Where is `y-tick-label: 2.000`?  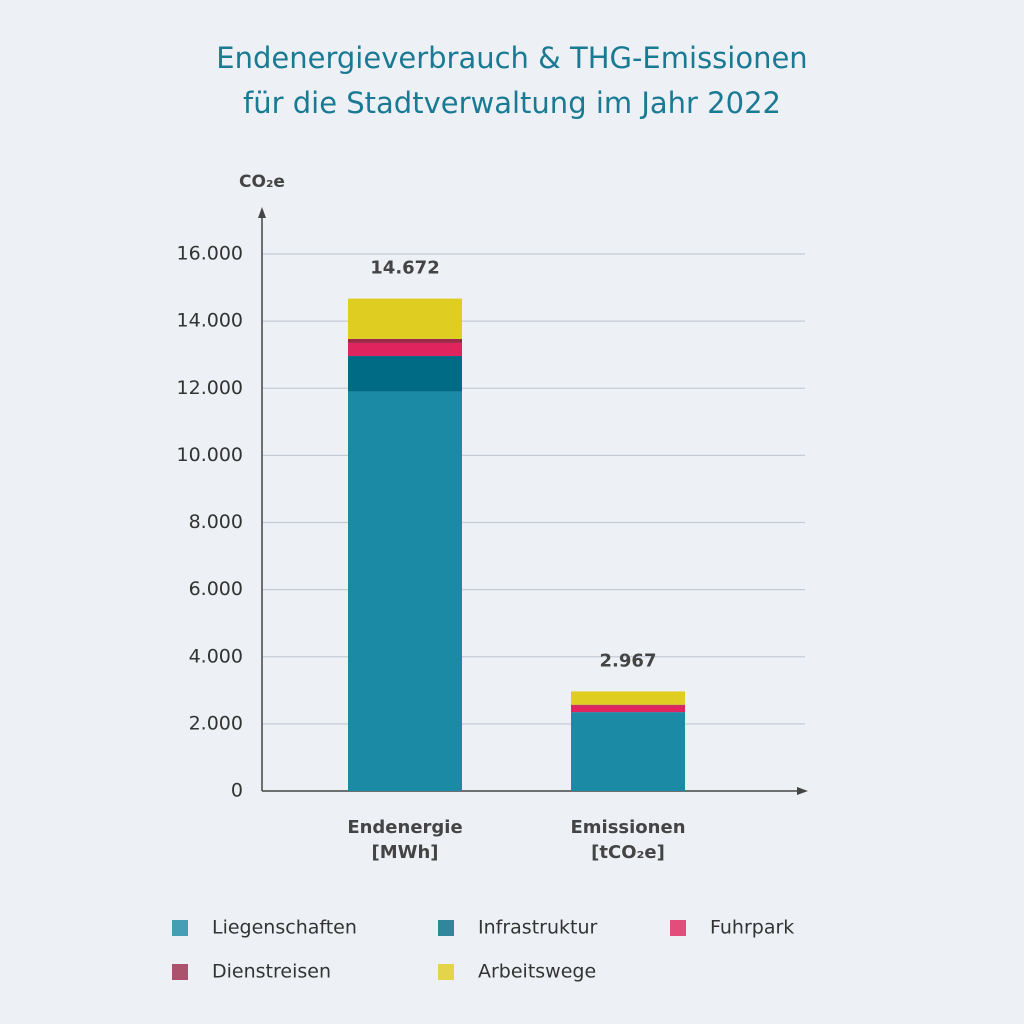 y-tick-label: 2.000 is located at coordinates (216, 723).